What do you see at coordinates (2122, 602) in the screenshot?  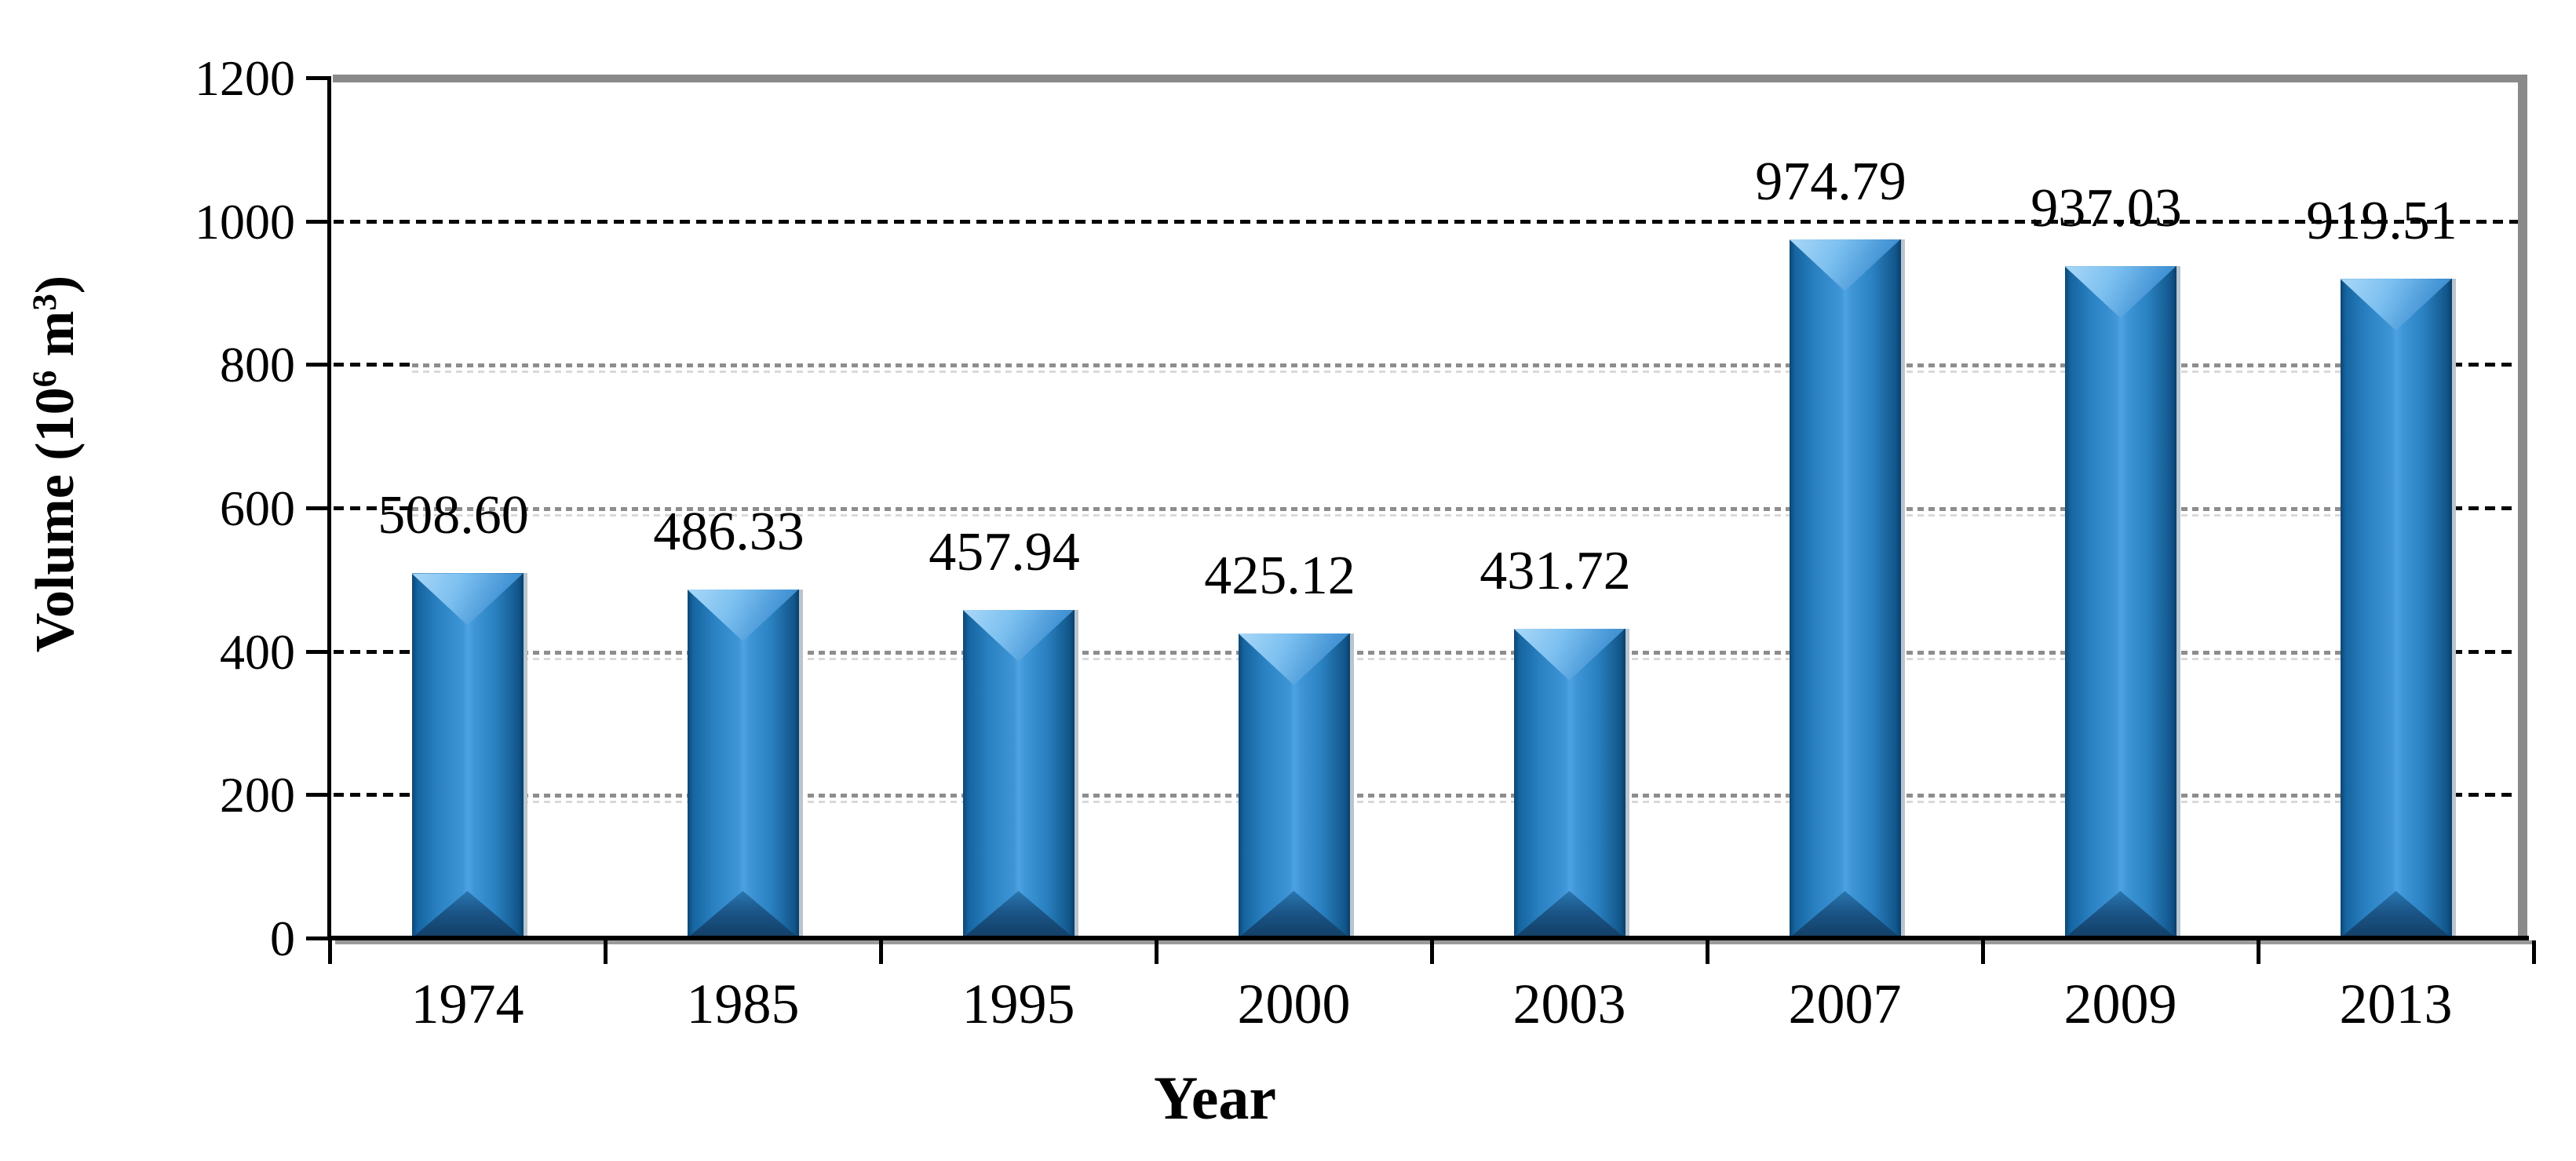 I see `bar-2009` at bounding box center [2122, 602].